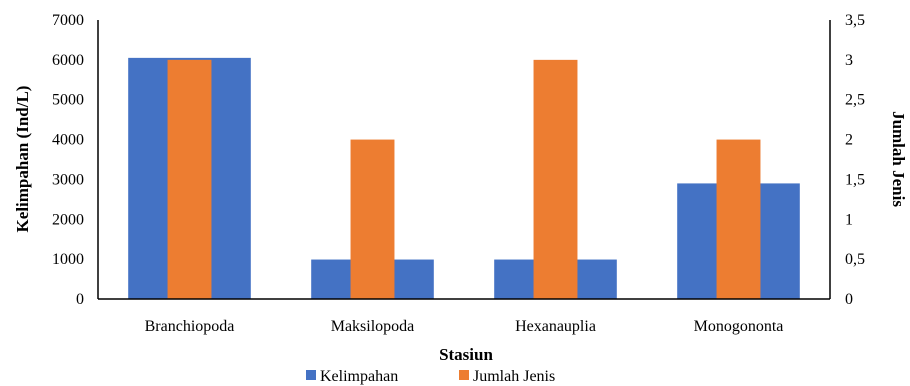  Describe the element at coordinates (849, 60) in the screenshot. I see `y2-tick-label: 3` at that location.